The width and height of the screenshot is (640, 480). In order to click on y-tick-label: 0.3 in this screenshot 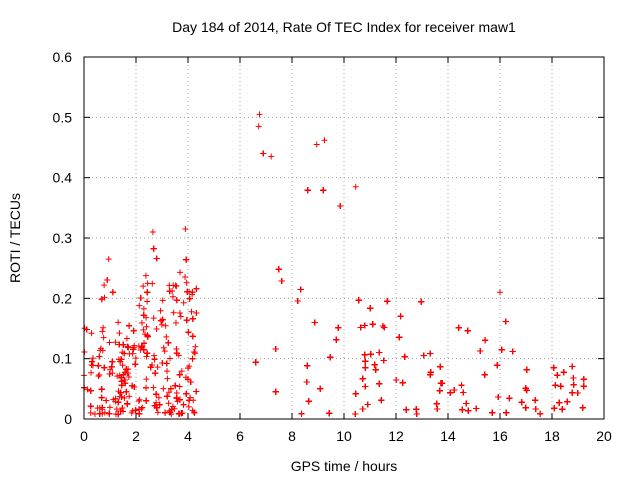, I will do `click(63, 238)`.